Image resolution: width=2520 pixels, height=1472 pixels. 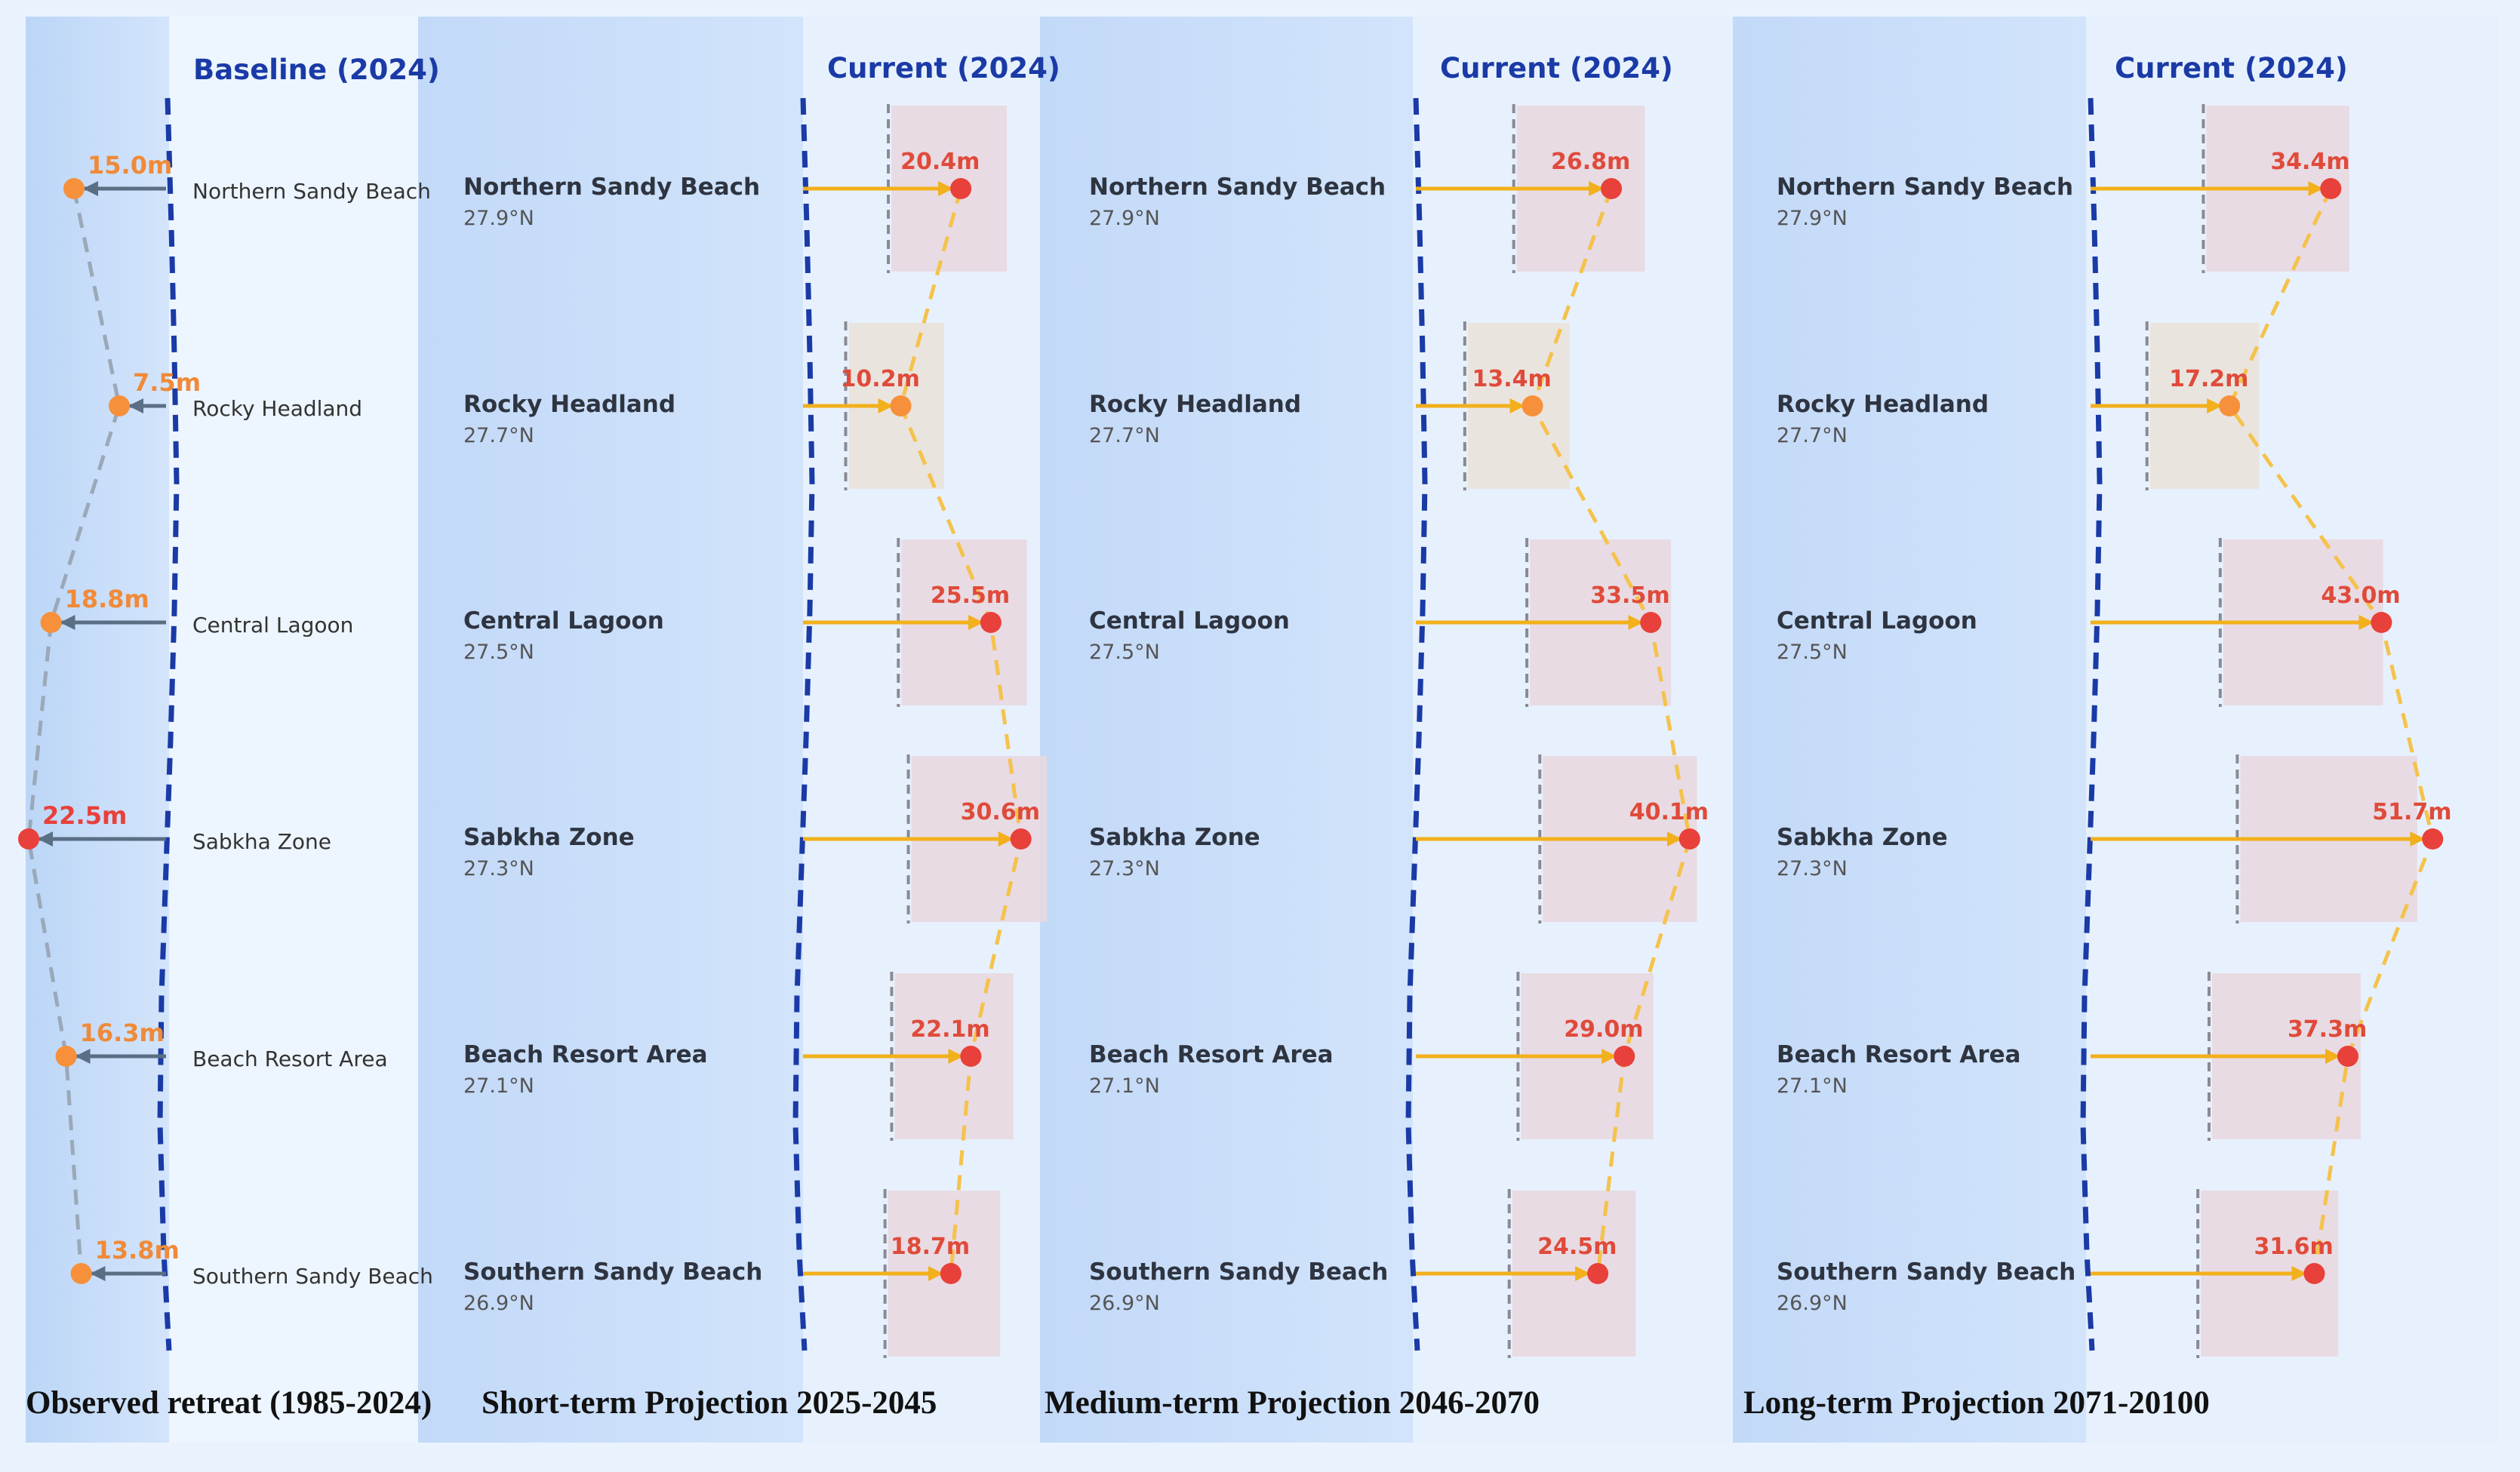 What do you see at coordinates (2347, 1056) in the screenshot?
I see `panel-4-point-beach-resort-area` at bounding box center [2347, 1056].